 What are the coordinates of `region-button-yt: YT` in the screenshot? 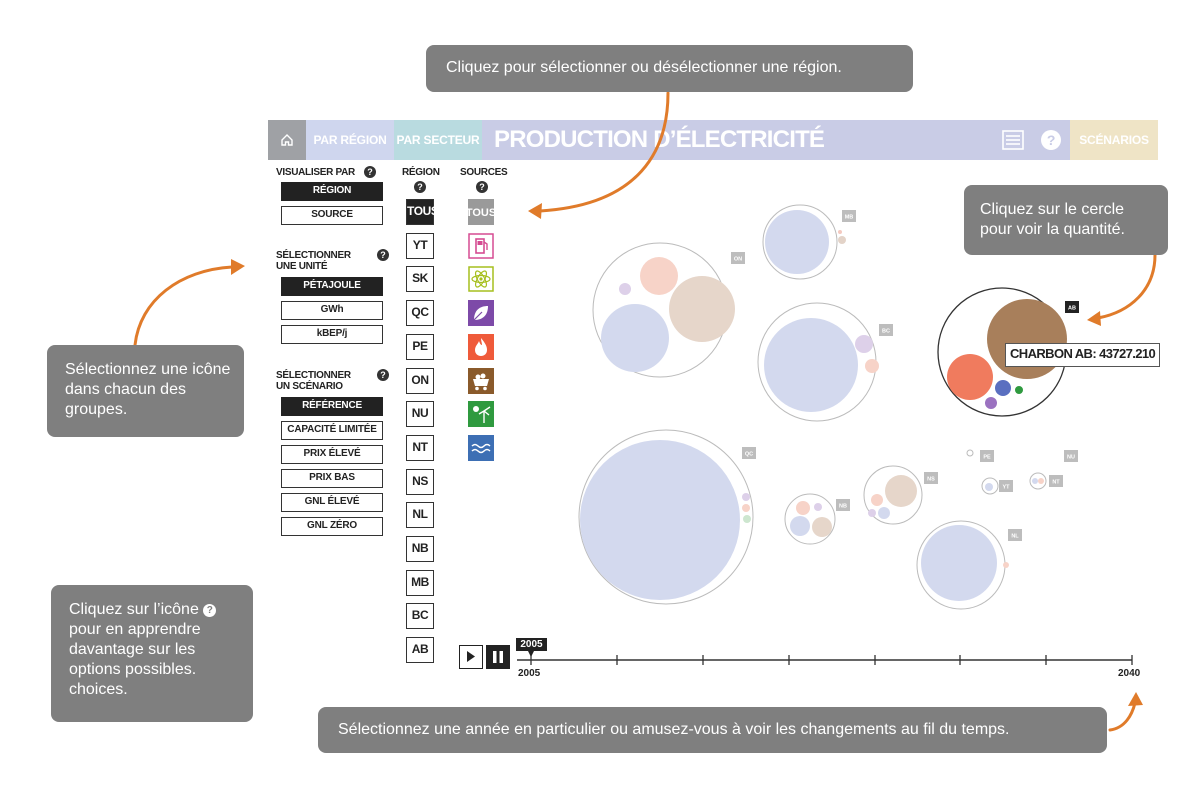 It's located at (420, 245).